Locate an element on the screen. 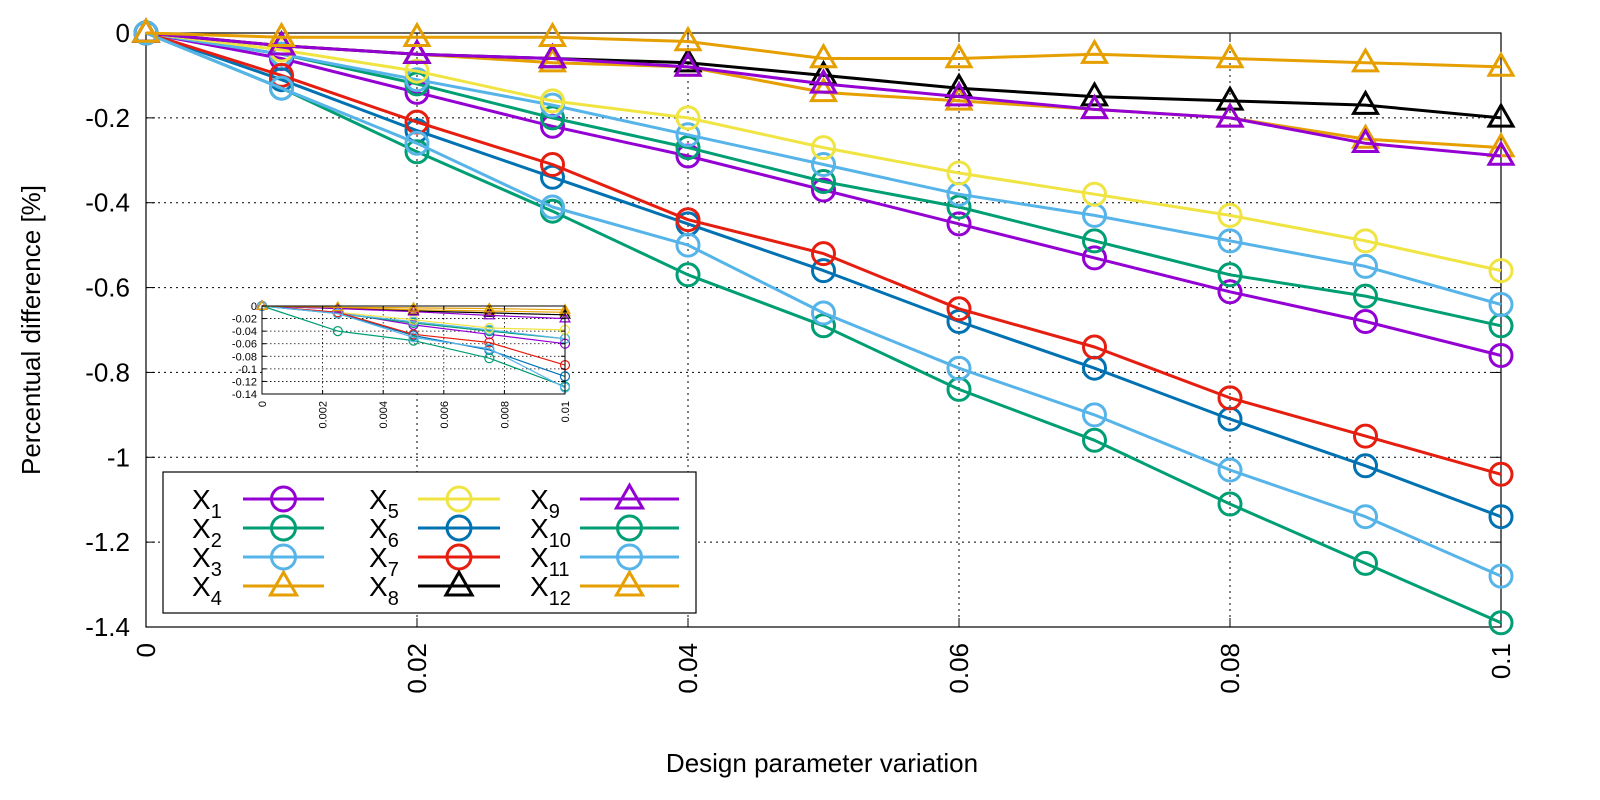 This screenshot has width=1600, height=800. legend-label: X11 is located at coordinates (549, 561).